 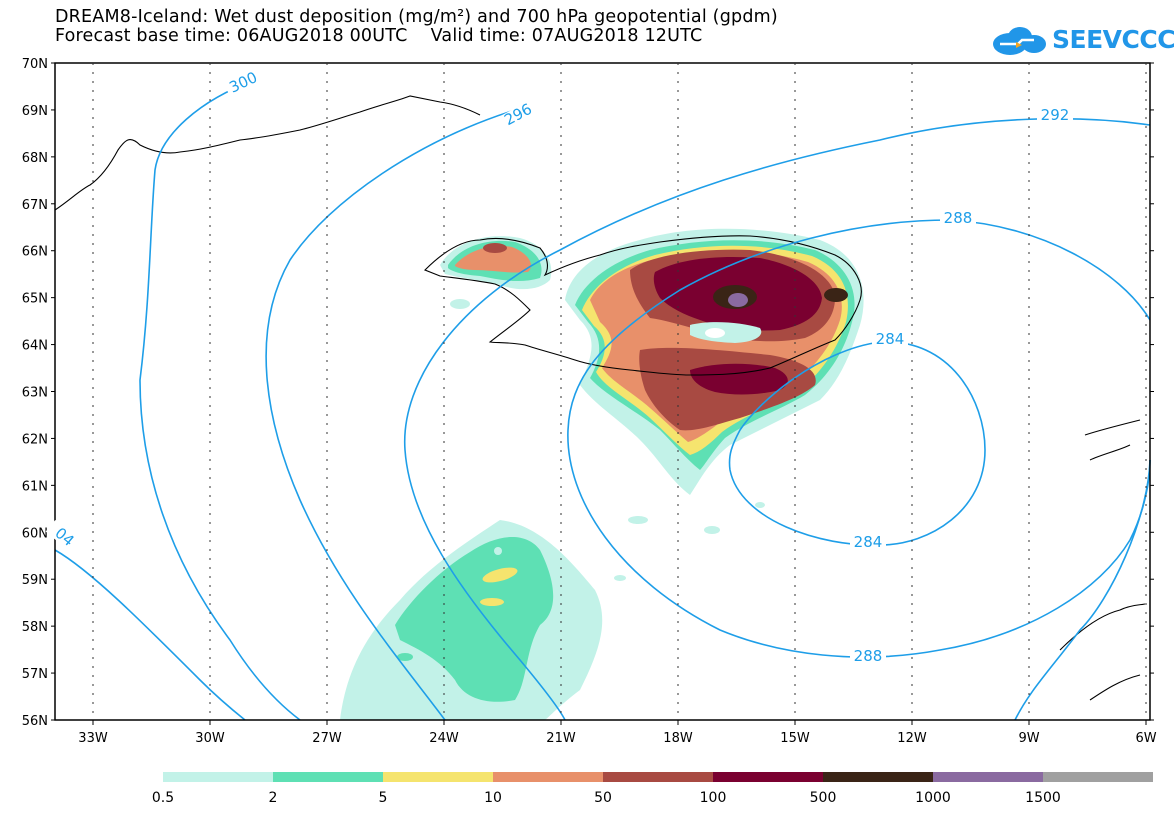 I want to click on plume-south-green, so click(x=474, y=619).